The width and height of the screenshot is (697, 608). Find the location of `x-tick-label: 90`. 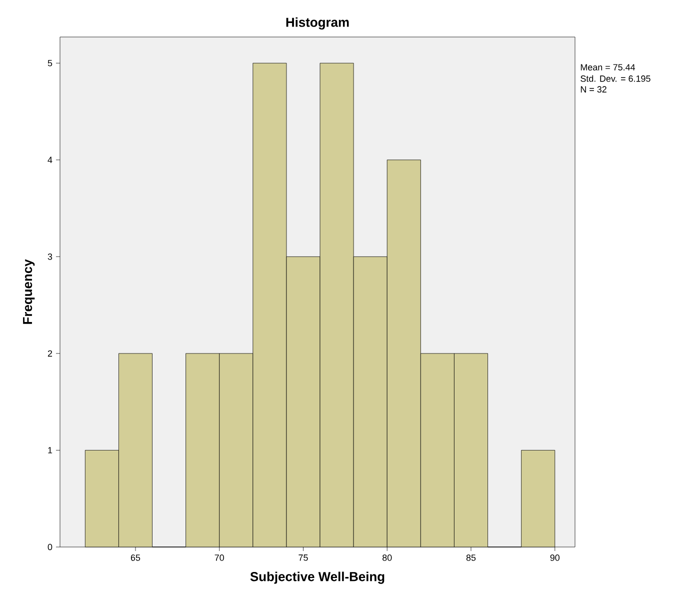

x-tick-label: 90 is located at coordinates (555, 557).